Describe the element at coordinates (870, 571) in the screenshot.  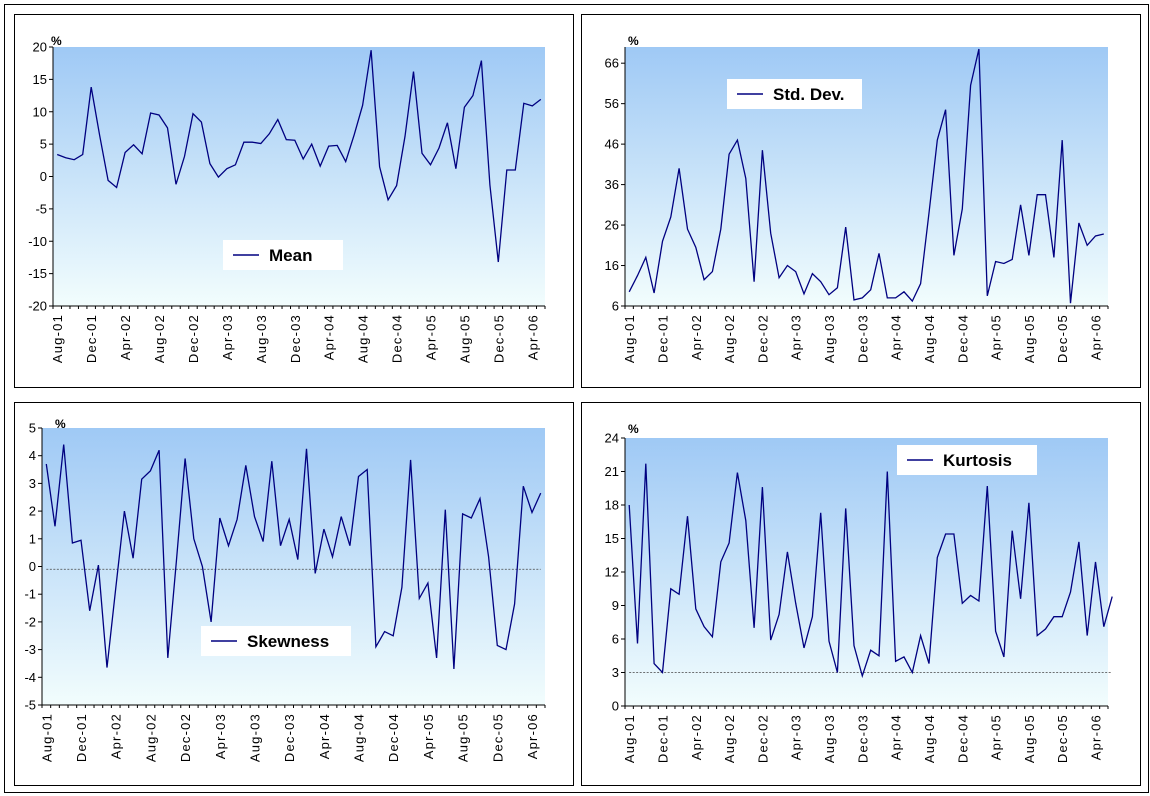
I see `series-line-kurtosis` at that location.